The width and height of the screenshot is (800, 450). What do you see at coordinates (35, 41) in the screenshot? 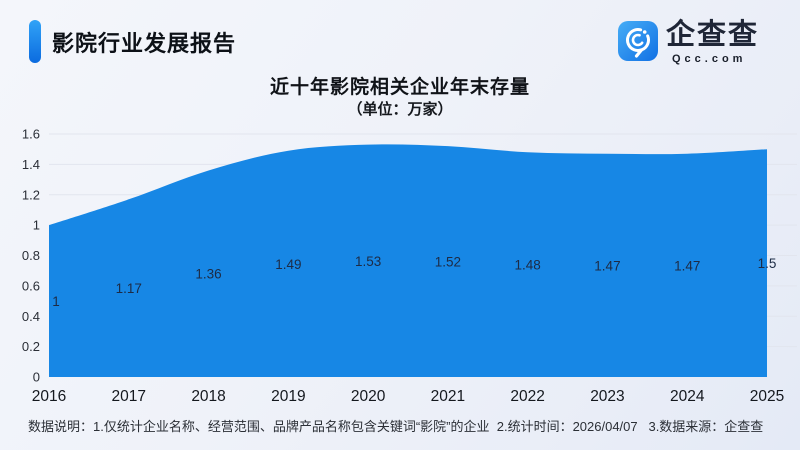
I see `title-accent-bar` at bounding box center [35, 41].